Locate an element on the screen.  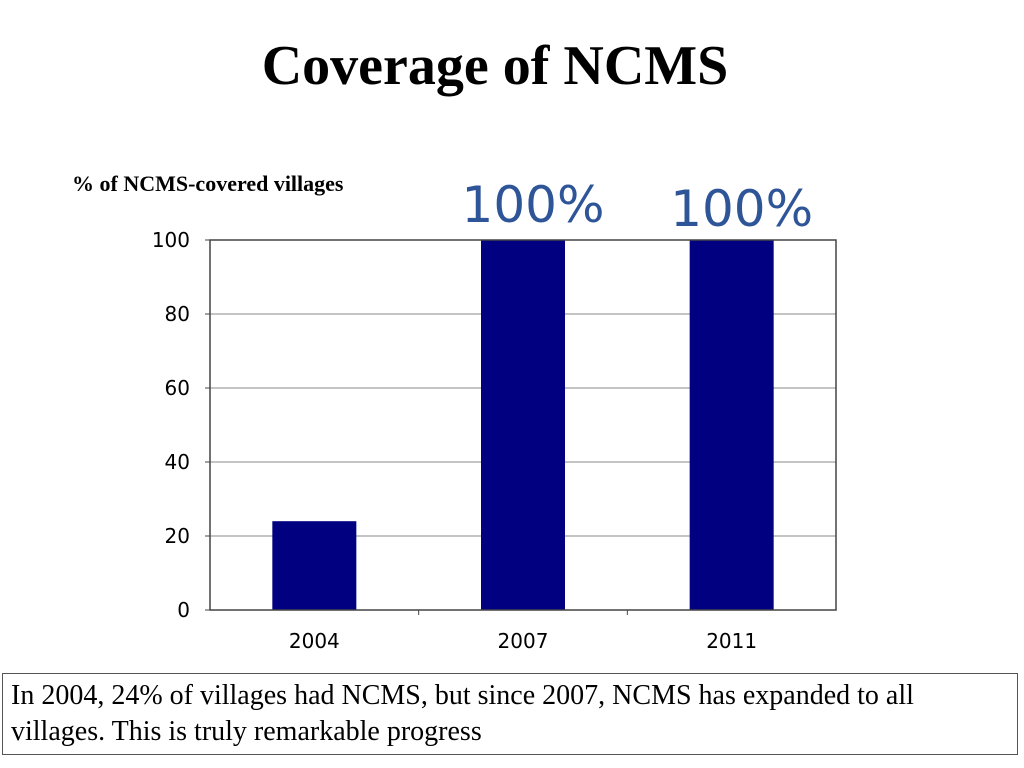
bar-2011 is located at coordinates (731, 425).